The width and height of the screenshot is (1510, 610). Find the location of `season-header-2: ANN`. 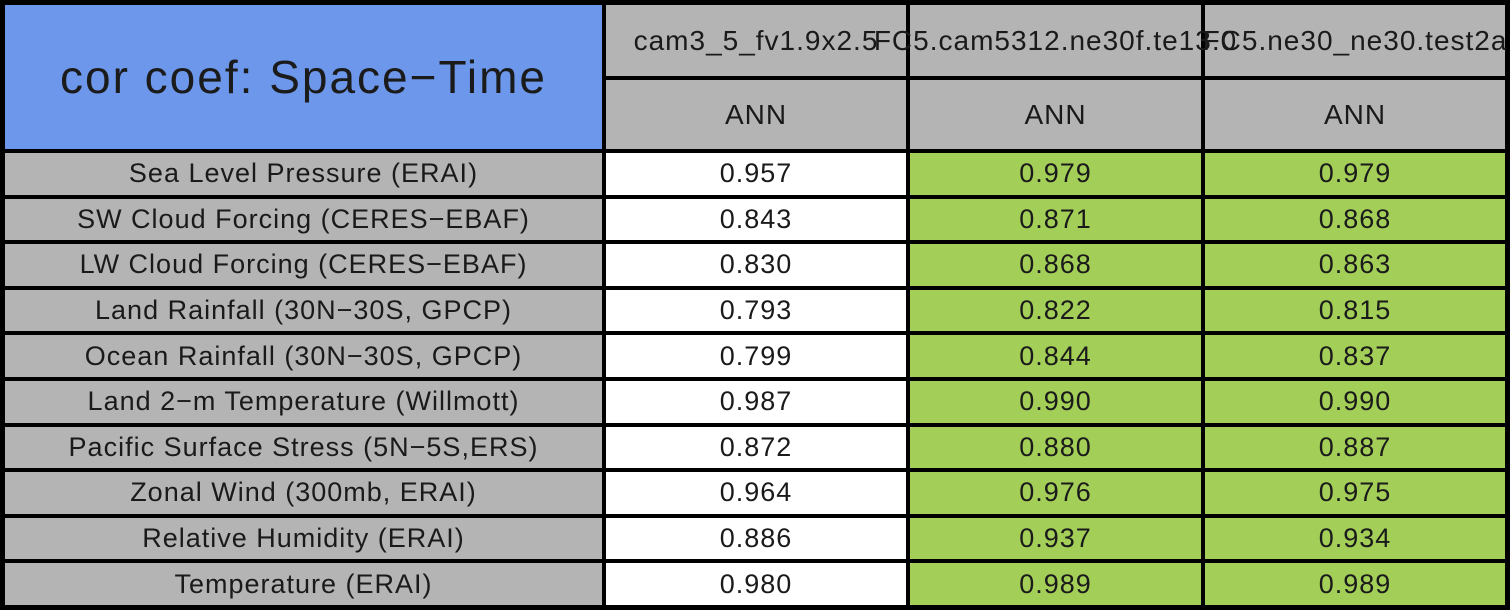

season-header-2: ANN is located at coordinates (1055, 114).